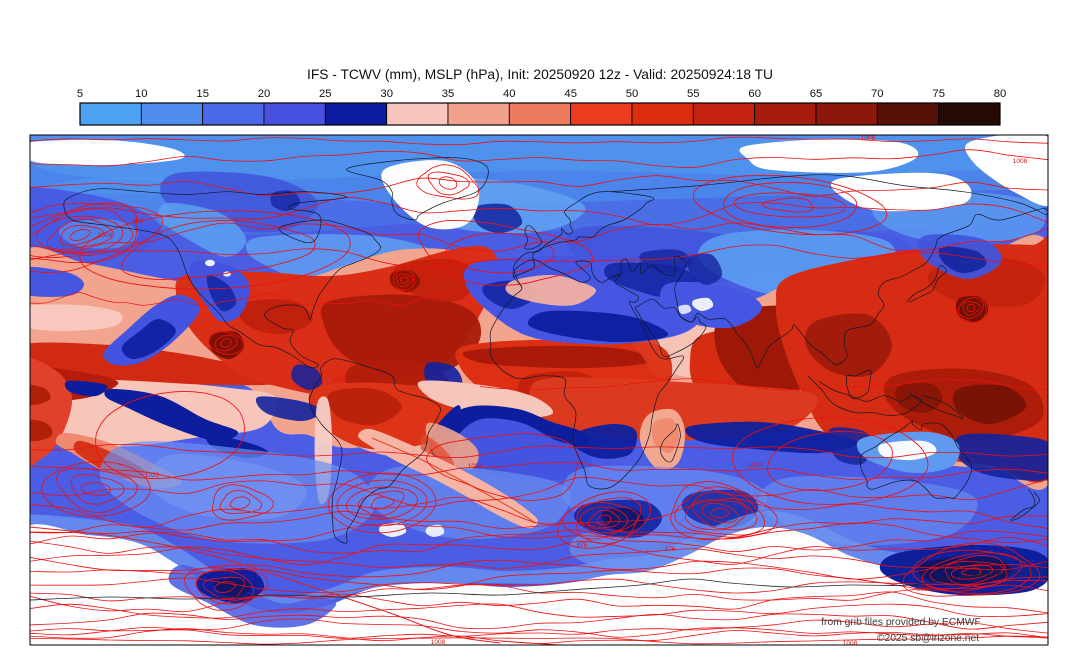 The image size is (1080, 663). What do you see at coordinates (1000, 94) in the screenshot?
I see `svg-text: 80` at bounding box center [1000, 94].